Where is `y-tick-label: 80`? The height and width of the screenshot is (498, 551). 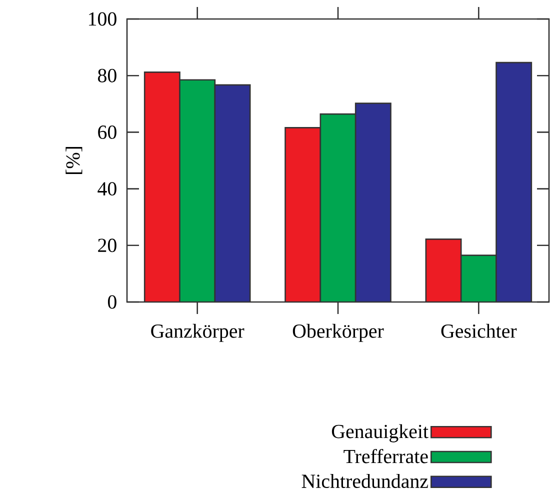 y-tick-label: 80 is located at coordinates (107, 75).